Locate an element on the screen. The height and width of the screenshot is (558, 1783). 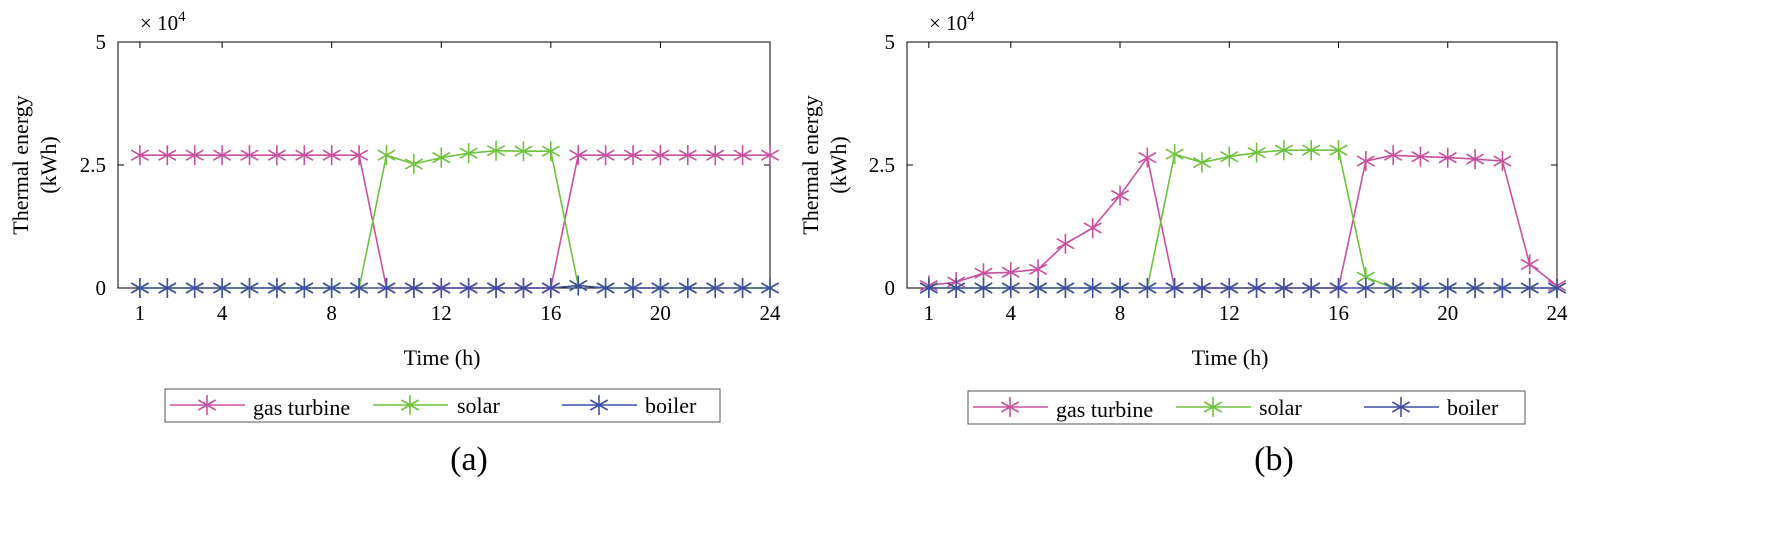
series-solar is located at coordinates (455, 219).